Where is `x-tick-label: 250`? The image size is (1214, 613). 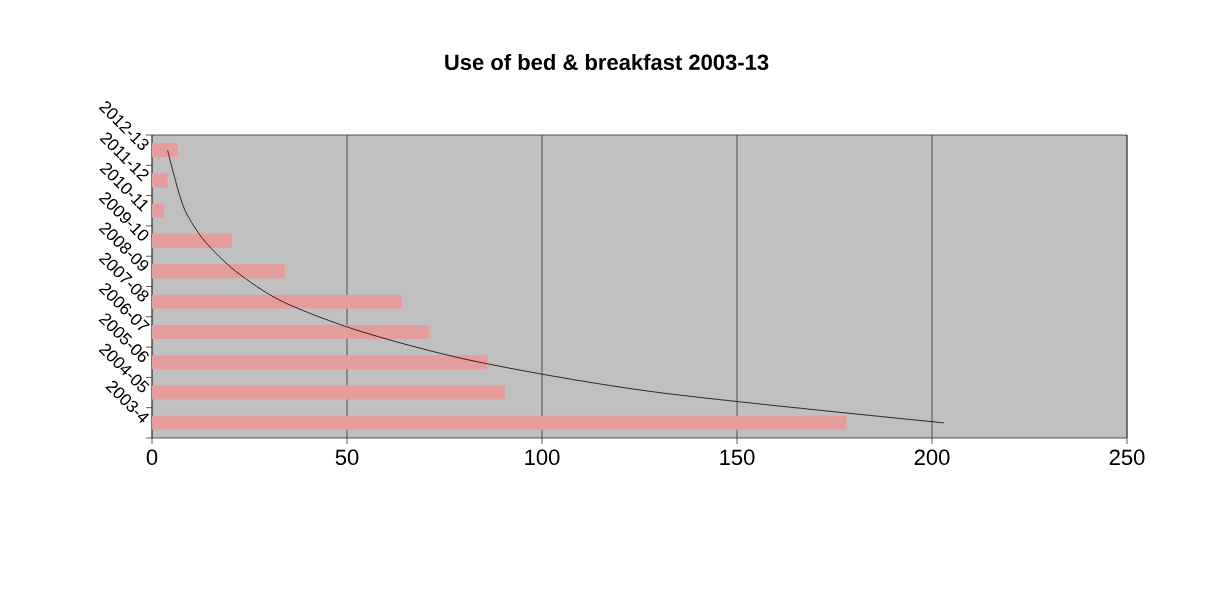
x-tick-label: 250 is located at coordinates (1127, 457).